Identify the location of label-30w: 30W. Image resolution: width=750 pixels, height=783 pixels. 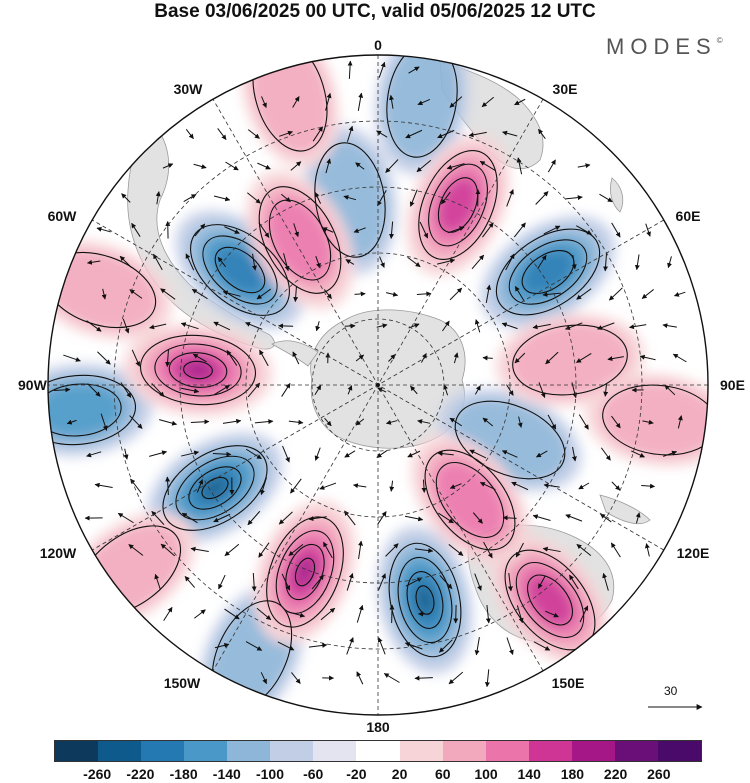
(189, 89).